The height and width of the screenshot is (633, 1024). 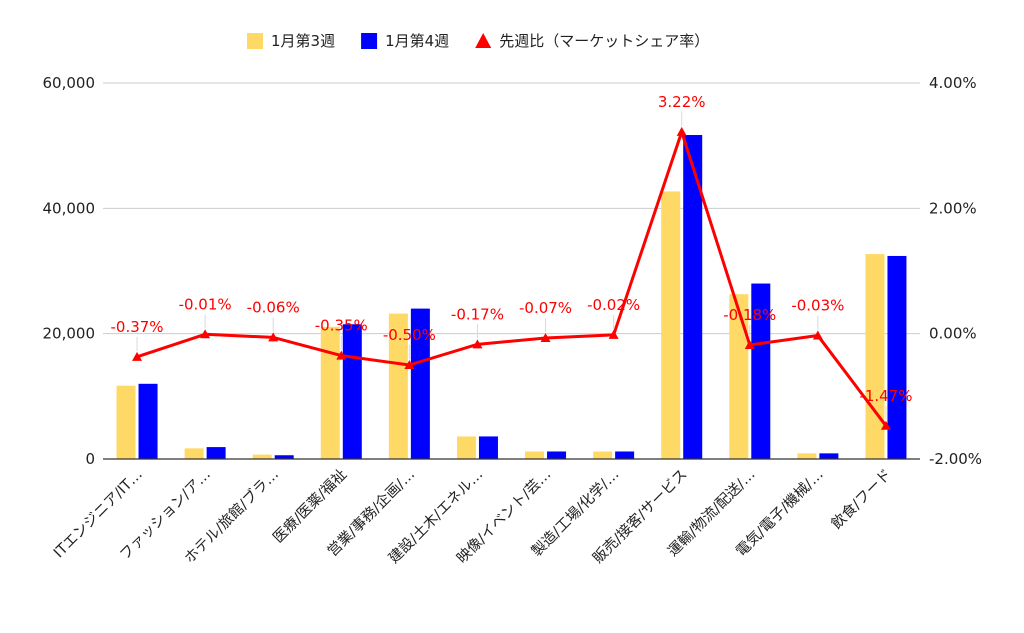 I want to click on legend-label: 先週比（マーケットシェア率）, so click(x=604, y=41).